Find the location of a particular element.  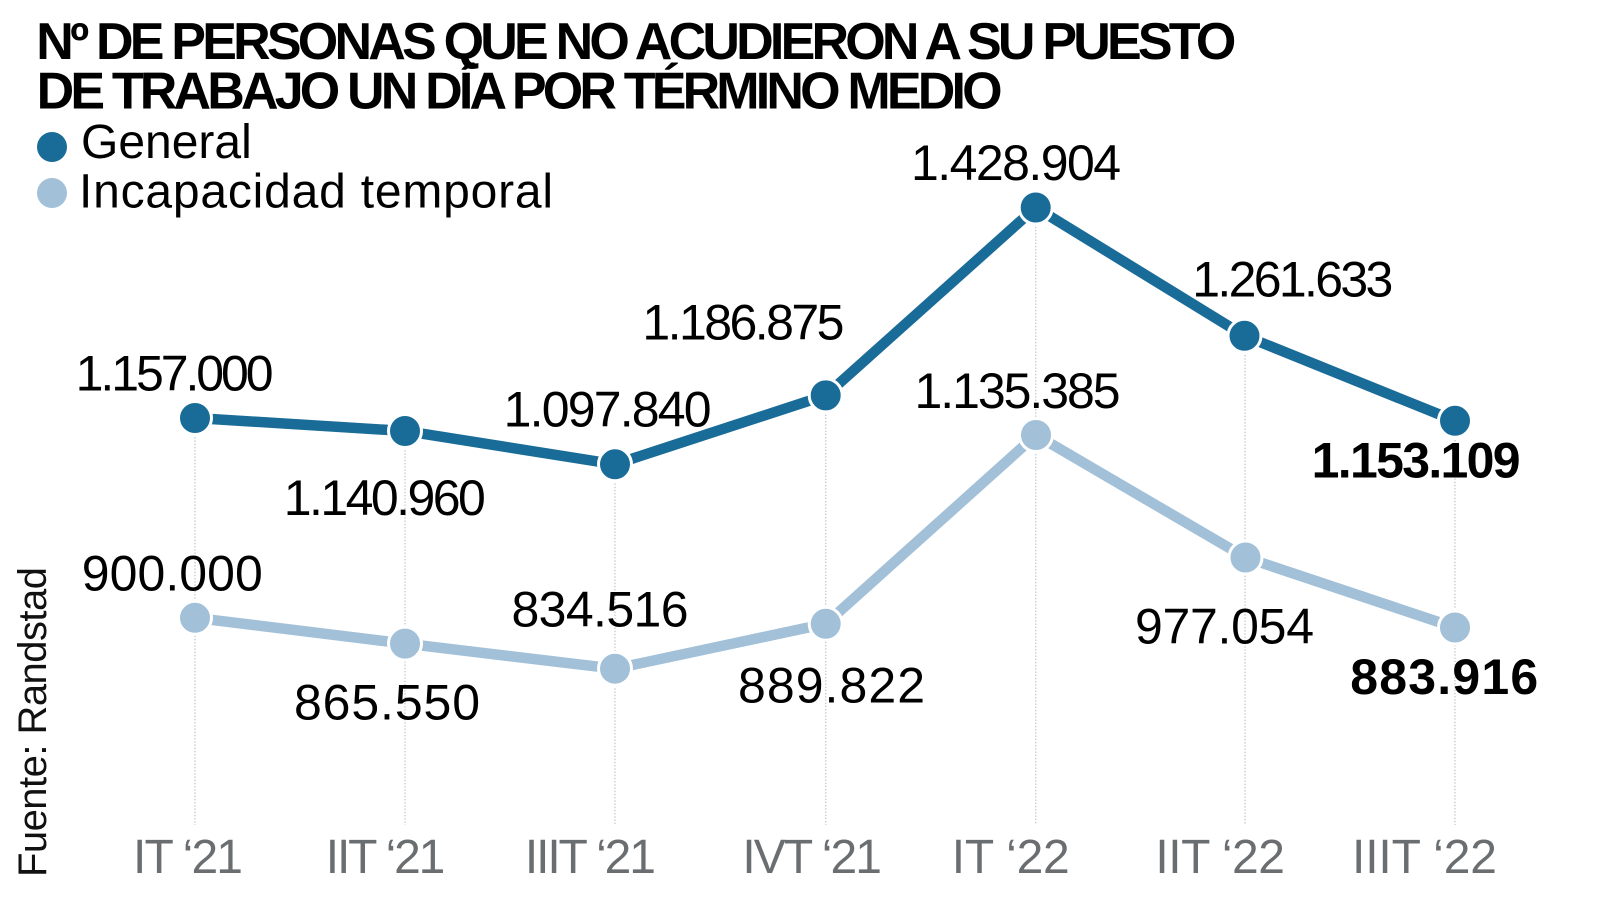

svg-text: 834.516 is located at coordinates (600, 609).